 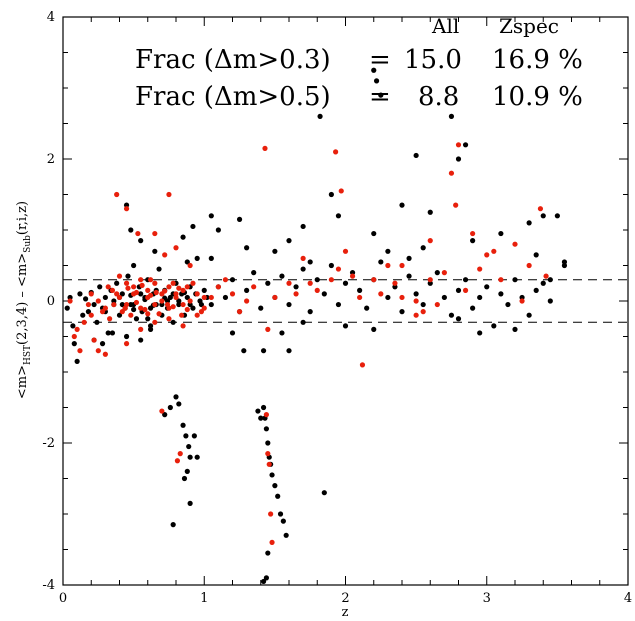 I want to click on y-axis-title-sub-1: HST, so click(x=28, y=355).